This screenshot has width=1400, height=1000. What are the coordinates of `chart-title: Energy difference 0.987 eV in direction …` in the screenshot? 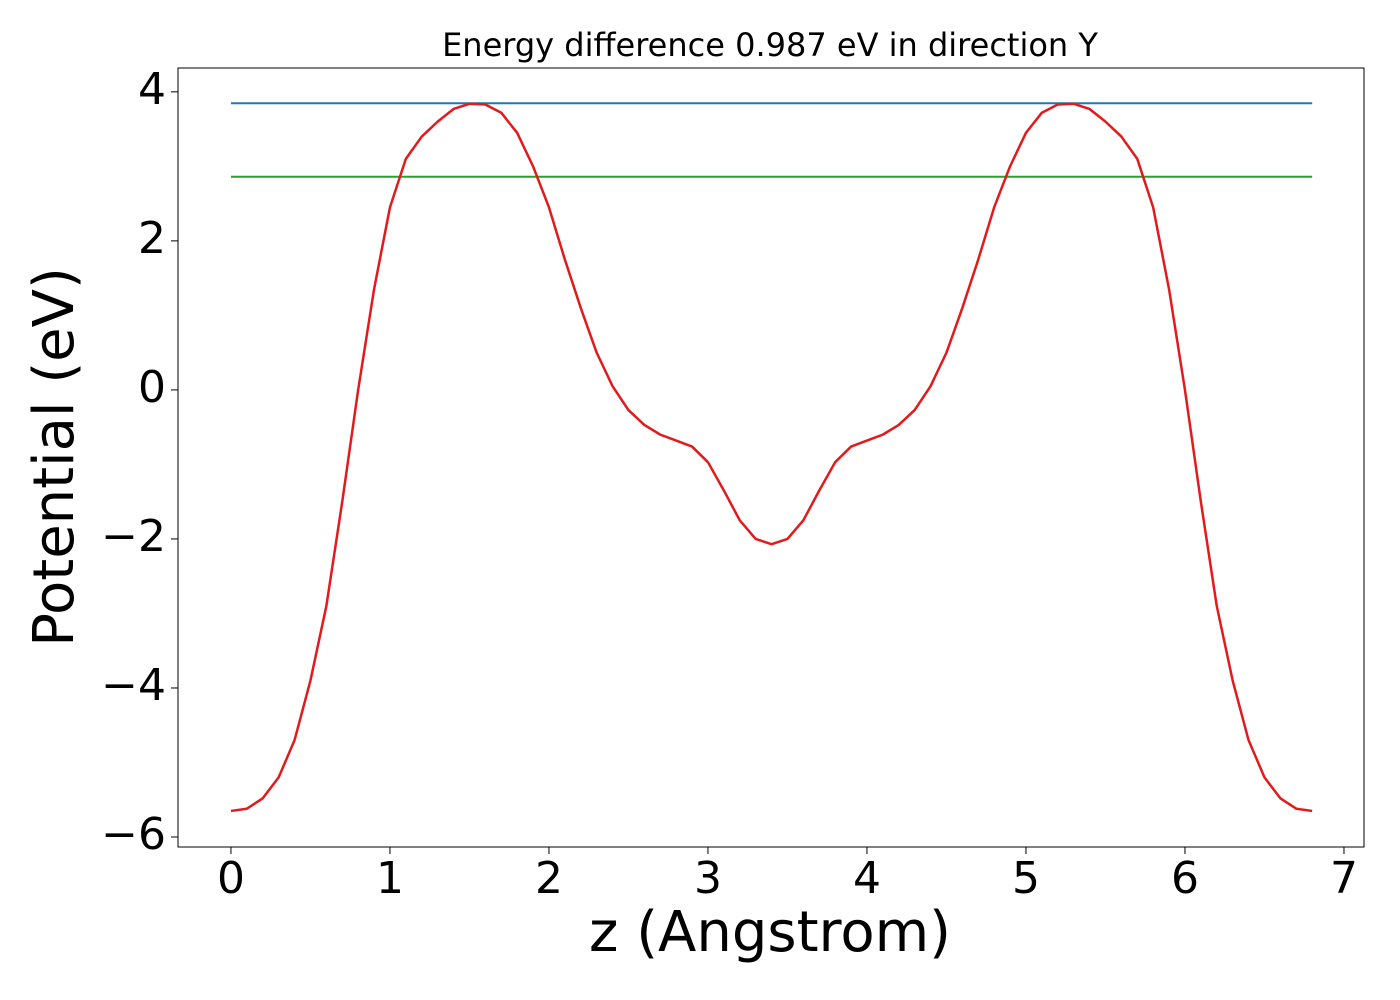 It's located at (770, 45).